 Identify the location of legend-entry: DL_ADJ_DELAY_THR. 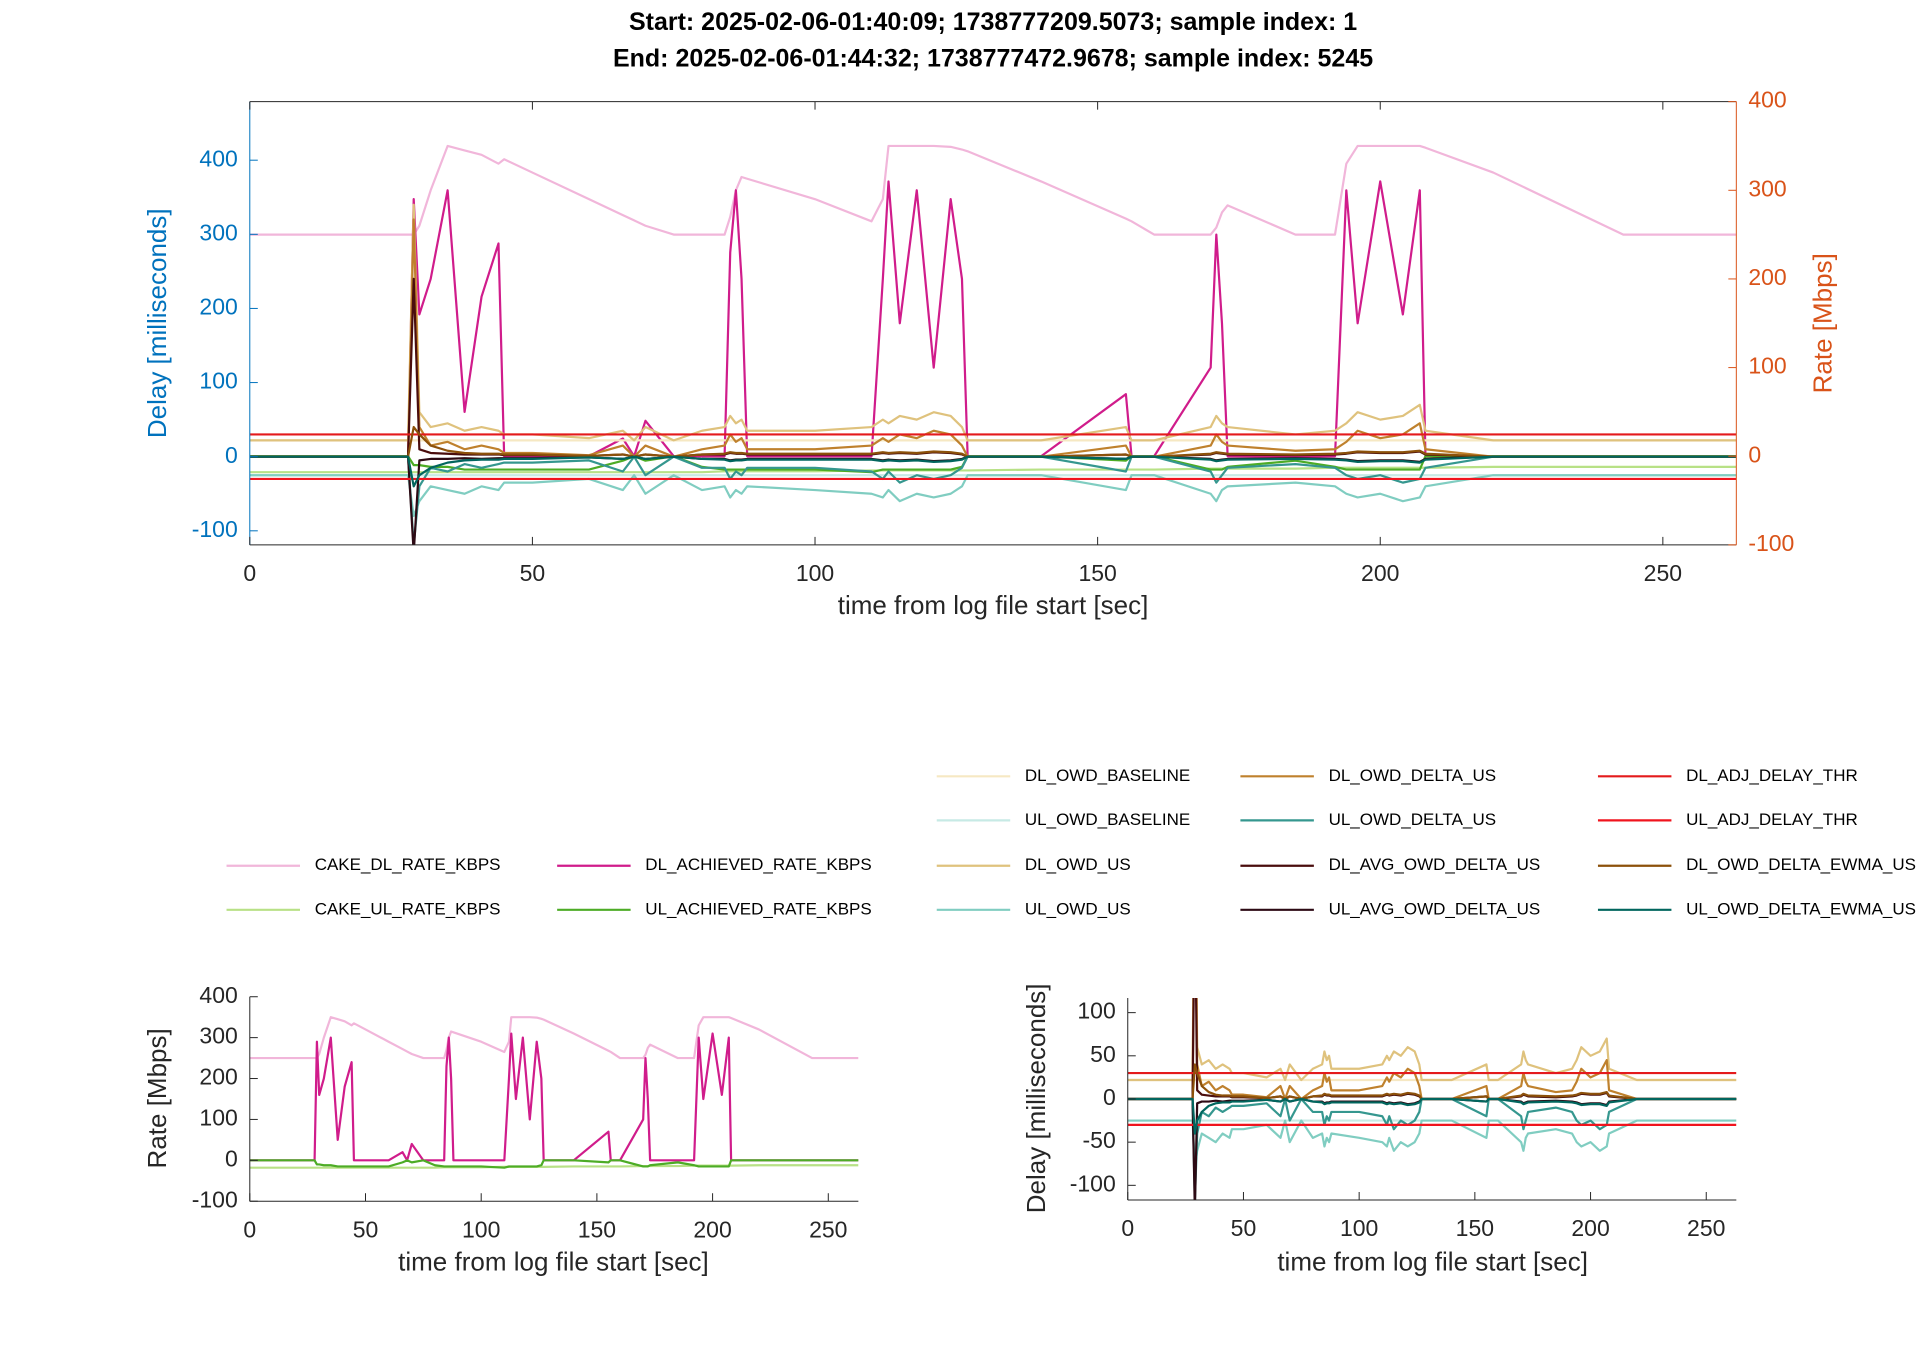
(1727, 775).